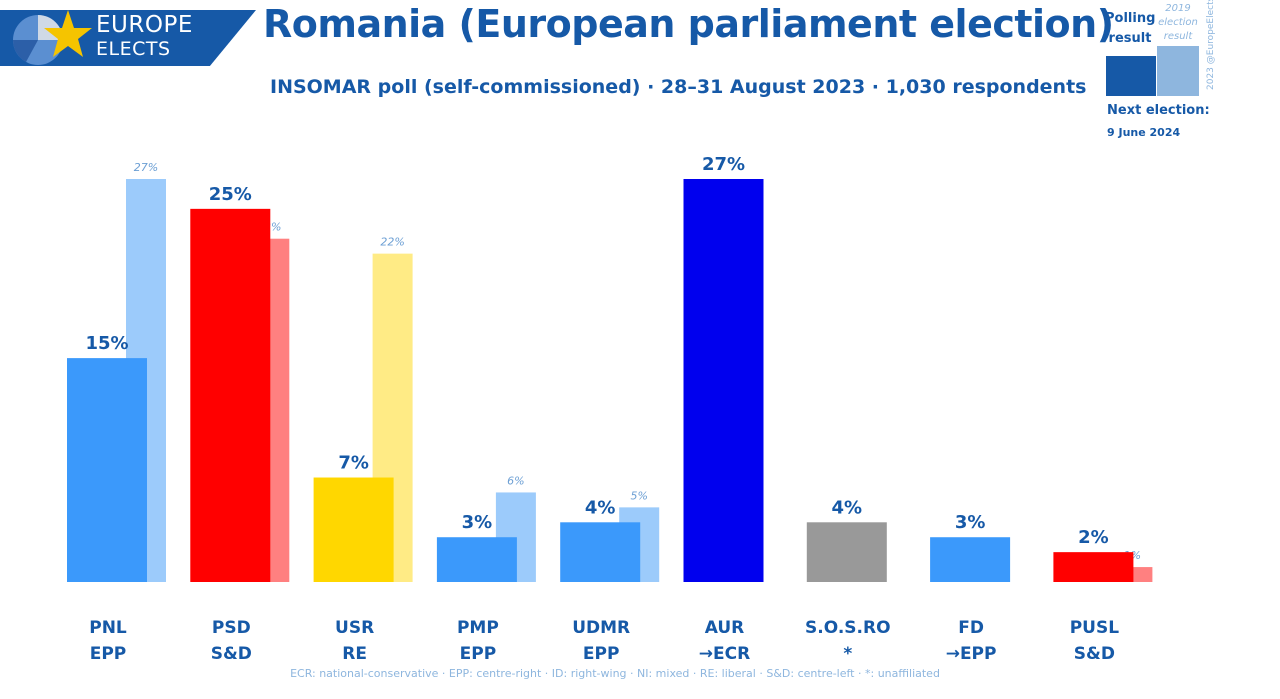 The width and height of the screenshot is (1280, 699). I want to click on poll-label-aur: 27%, so click(723, 164).